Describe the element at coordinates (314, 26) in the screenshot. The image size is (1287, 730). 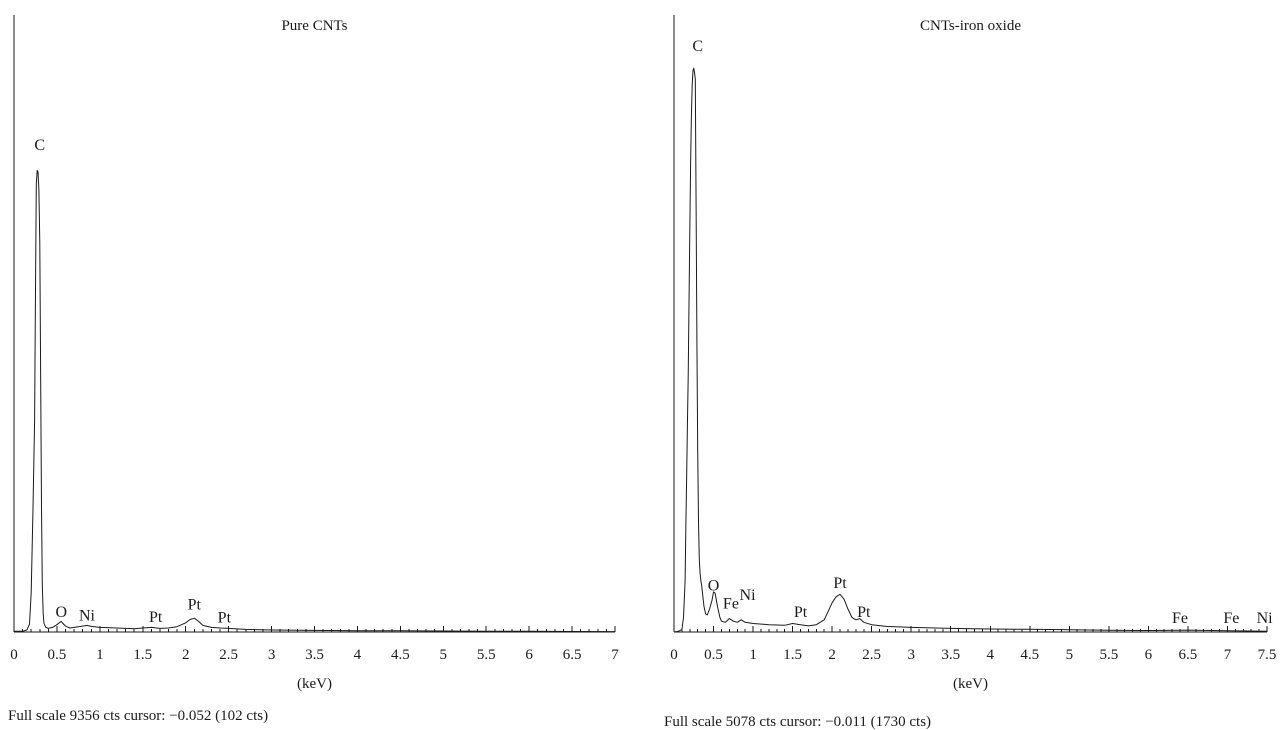
I see `chart-title: Pure CNTs` at that location.